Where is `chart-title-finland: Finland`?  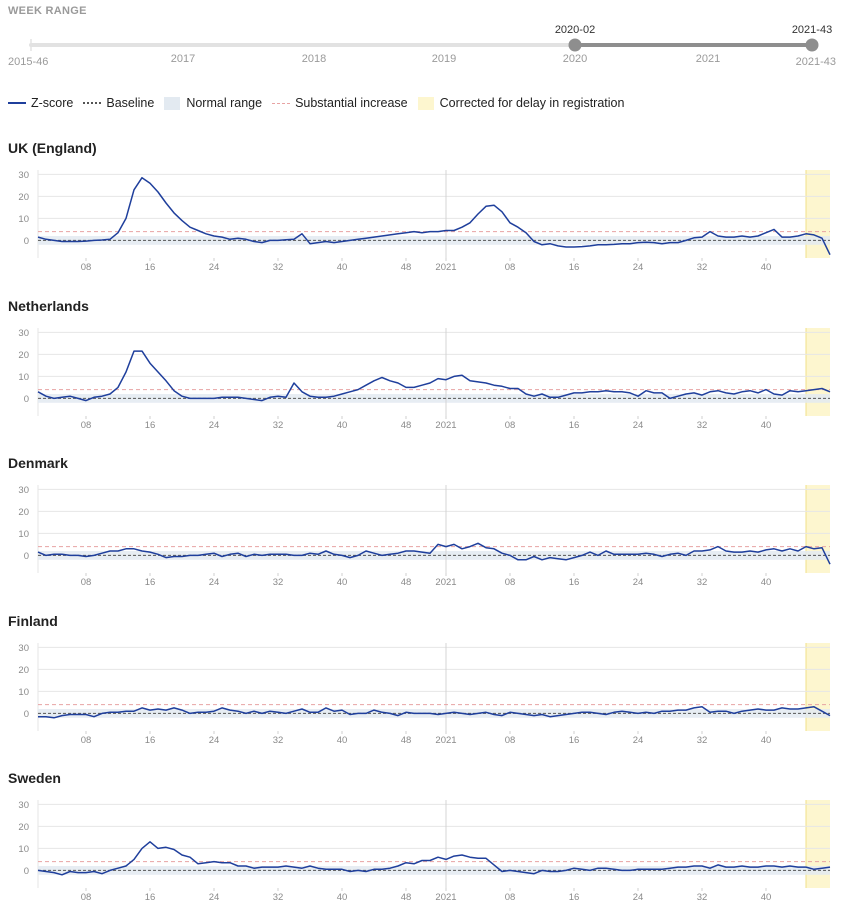 chart-title-finland: Finland is located at coordinates (33, 621).